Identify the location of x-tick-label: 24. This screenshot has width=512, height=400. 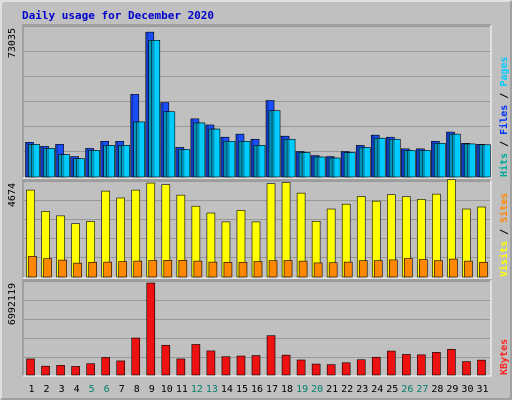
(377, 389).